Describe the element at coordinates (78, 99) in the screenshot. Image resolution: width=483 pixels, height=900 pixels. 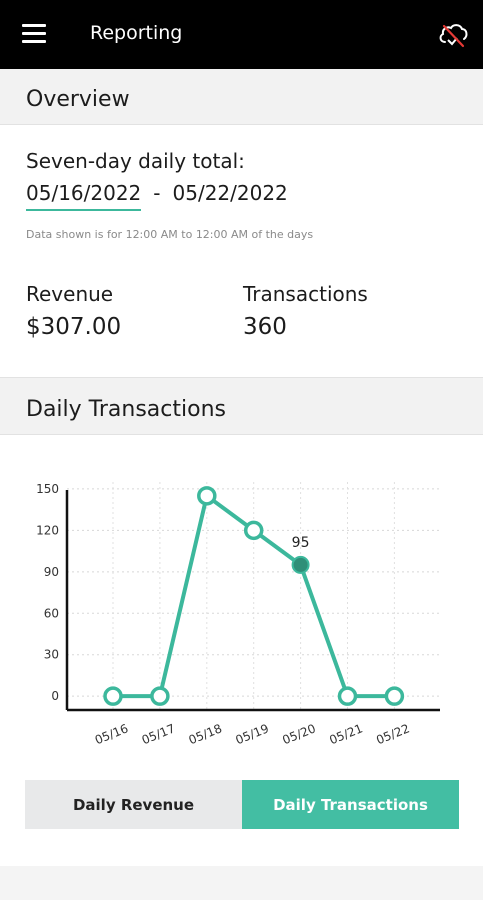
I see `overview-heading: Overview` at that location.